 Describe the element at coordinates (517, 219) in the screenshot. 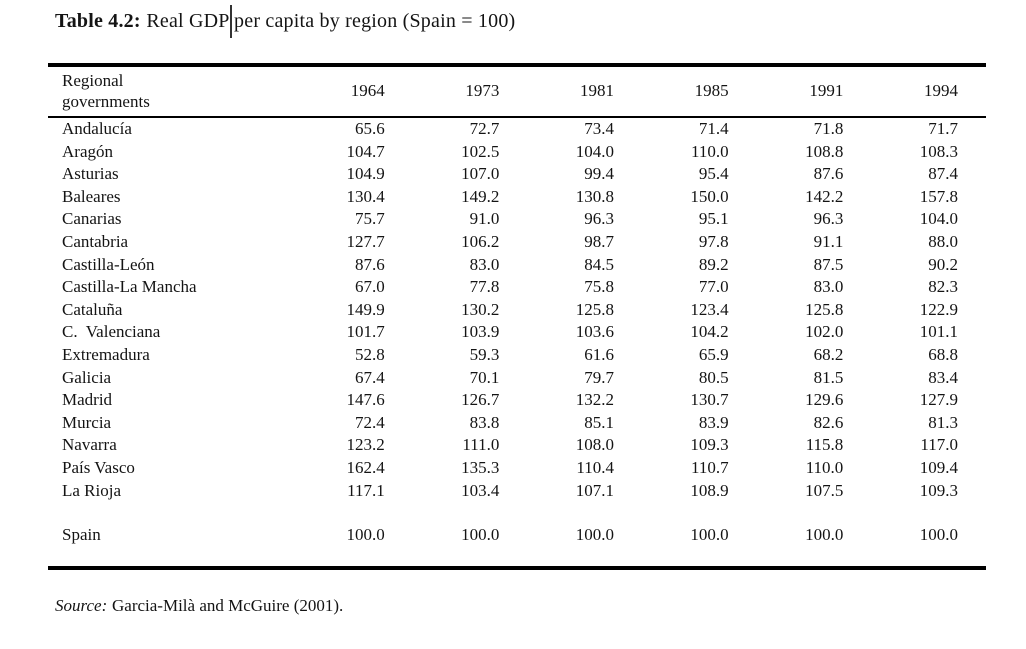

I see `table-row: Canarias 75.7 91.0 96.3 95.1 96.3 104.0` at that location.